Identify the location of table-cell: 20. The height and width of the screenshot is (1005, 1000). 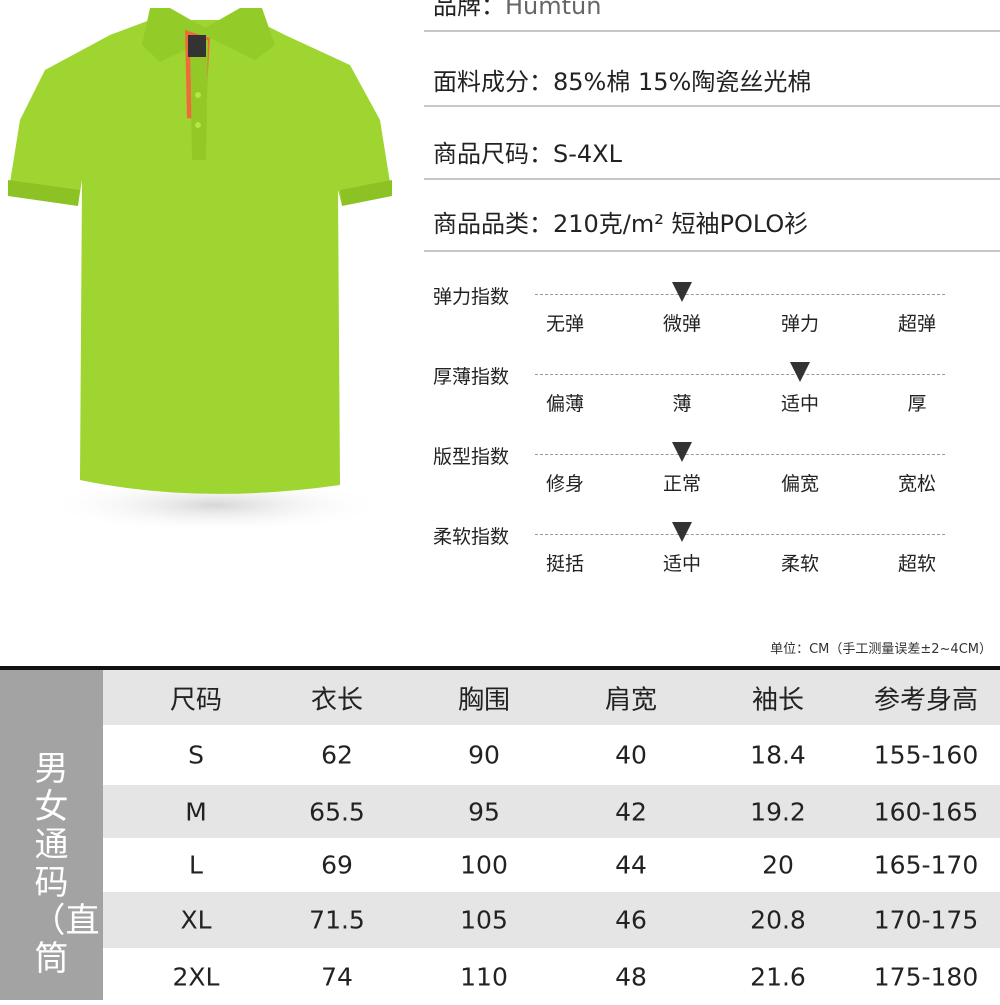
(778, 865).